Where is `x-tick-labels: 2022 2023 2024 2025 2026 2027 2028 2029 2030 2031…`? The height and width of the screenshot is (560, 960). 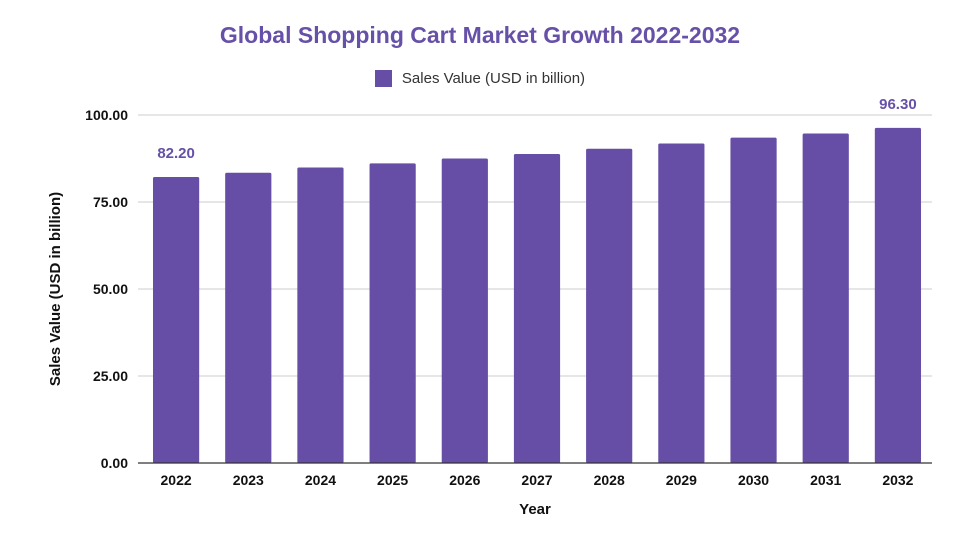
x-tick-labels: 2022 2023 2024 2025 2026 2027 2028 2029 2030 2031… is located at coordinates (537, 480).